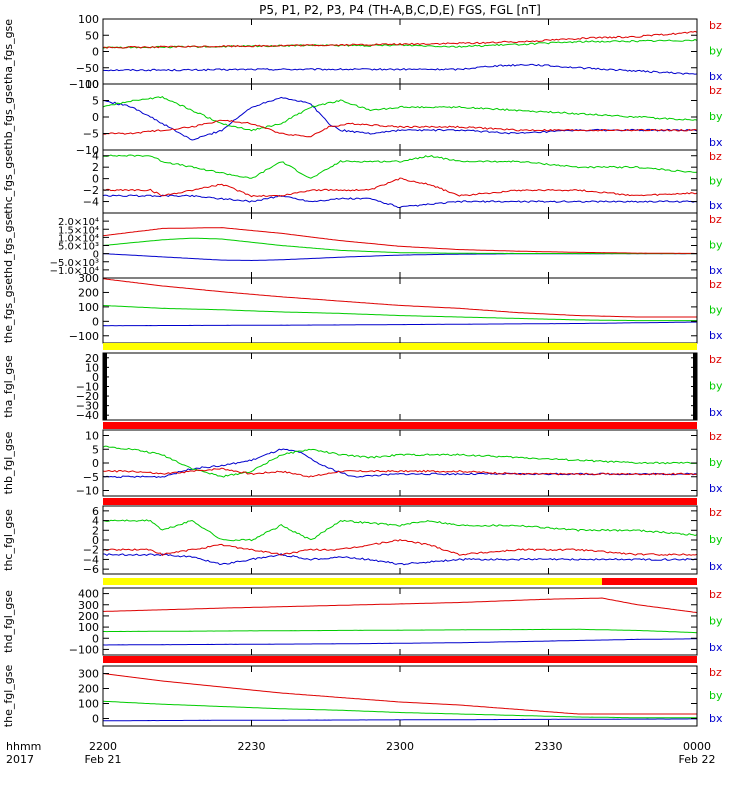 This screenshot has height=800, width=750. I want to click on series-line-bz-thb_fgs_gse, so click(400, 128).